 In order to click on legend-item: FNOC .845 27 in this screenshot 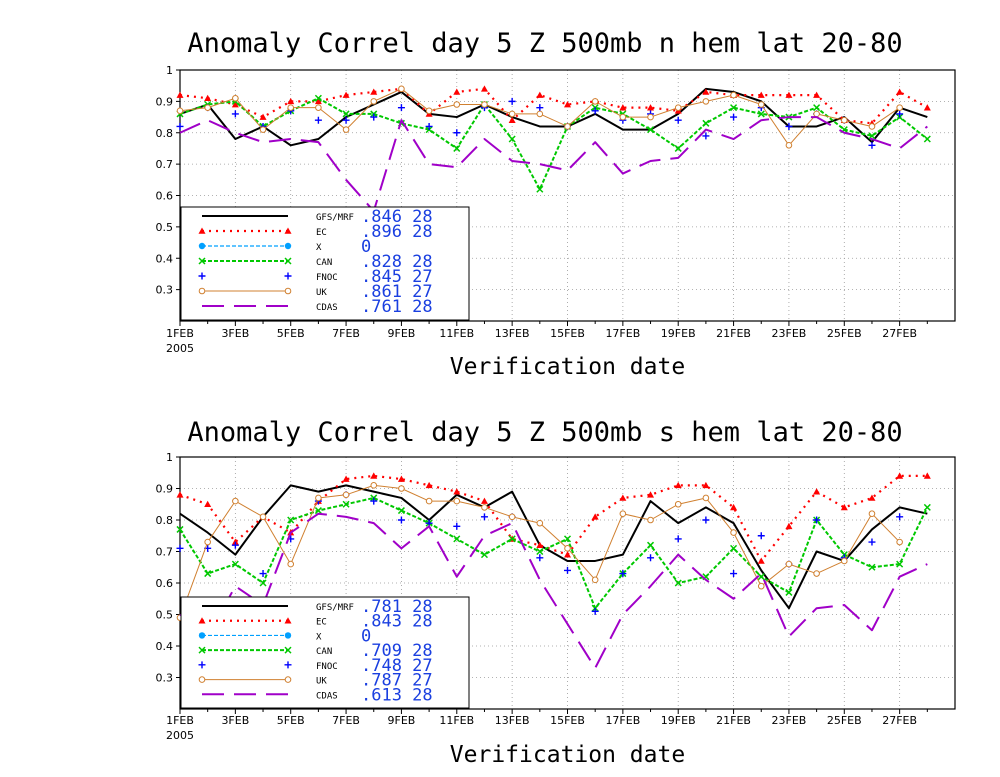, I will do `click(315, 277)`.